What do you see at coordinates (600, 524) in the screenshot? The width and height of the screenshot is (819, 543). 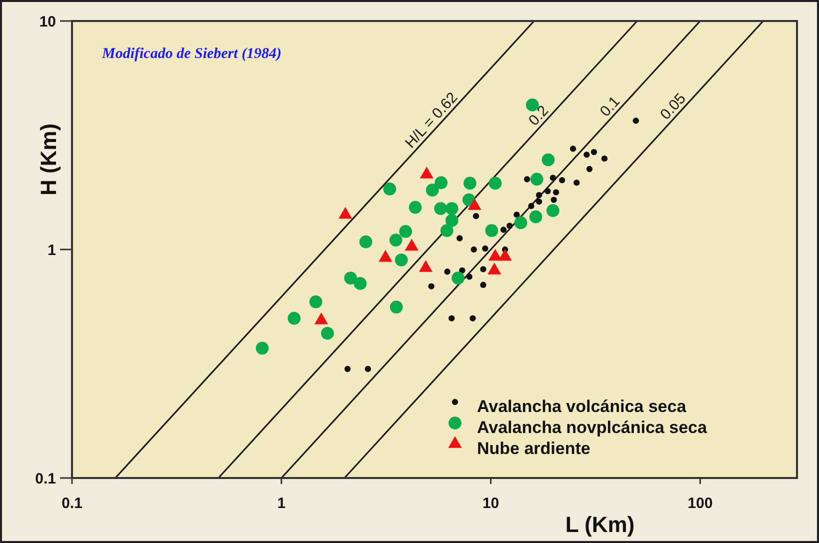 I see `x-axis-title: L (Km)` at bounding box center [600, 524].